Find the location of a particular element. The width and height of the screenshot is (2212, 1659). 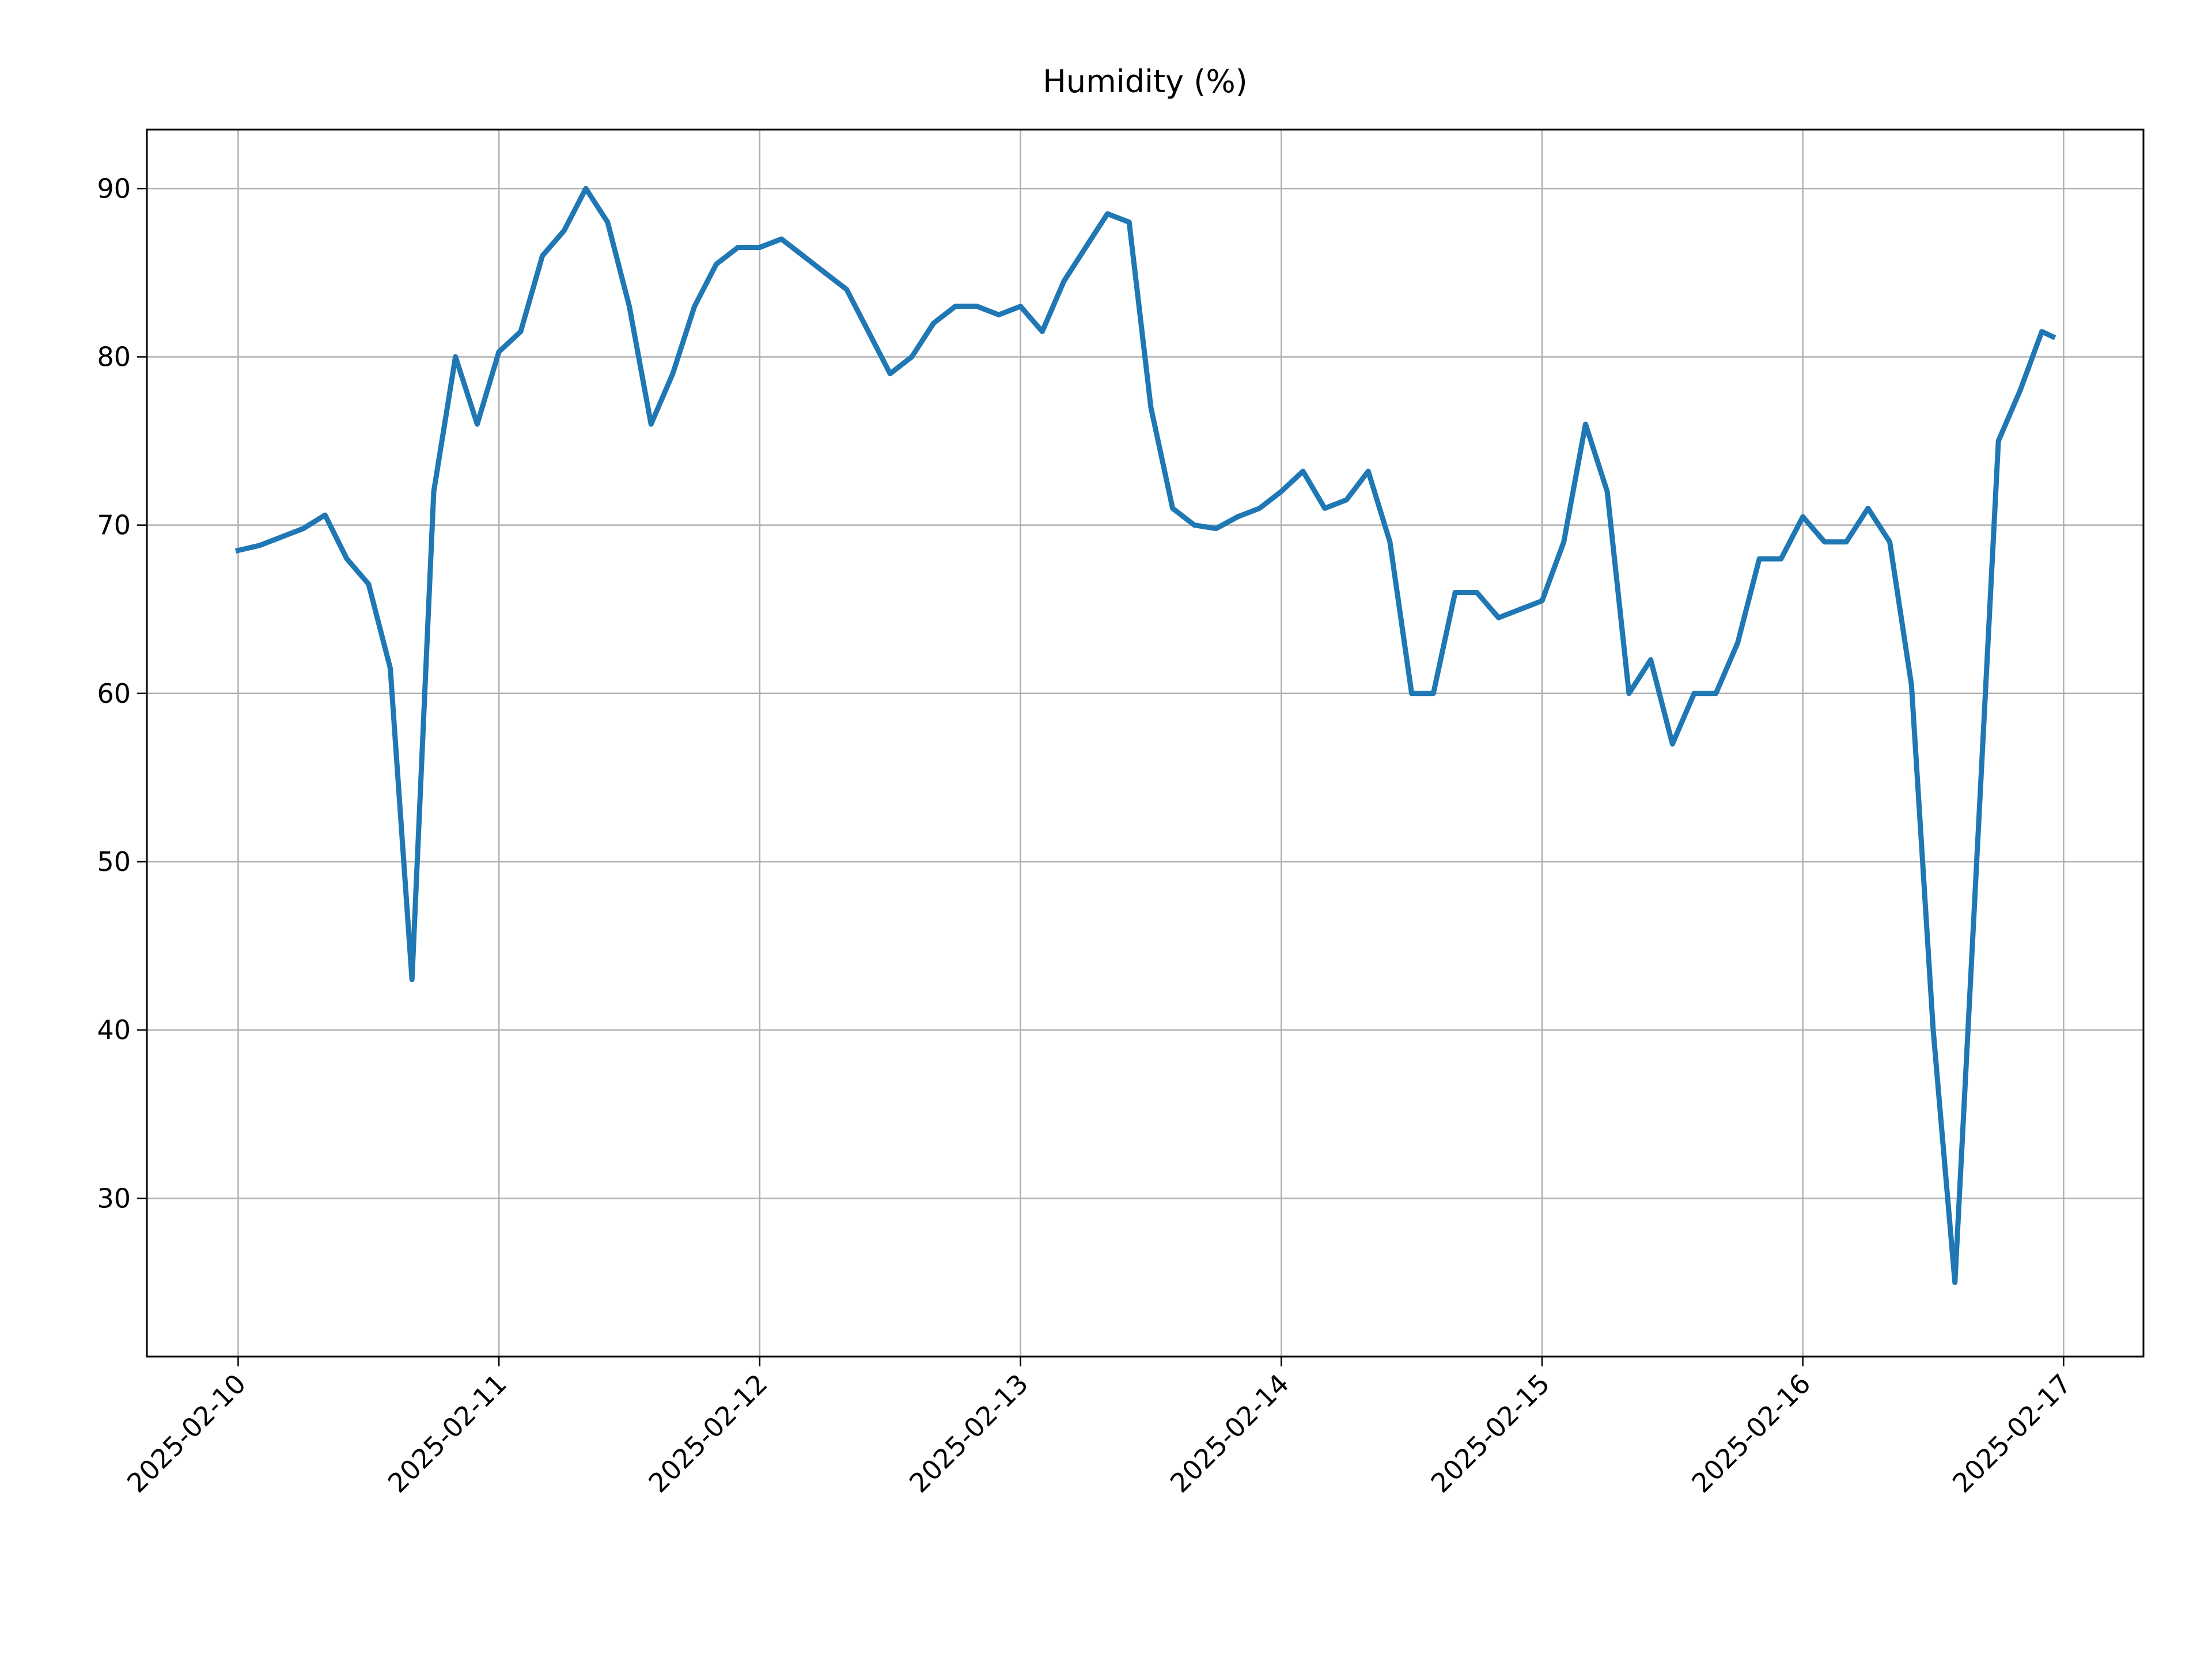

y-tick-label: 80 is located at coordinates (114, 356).